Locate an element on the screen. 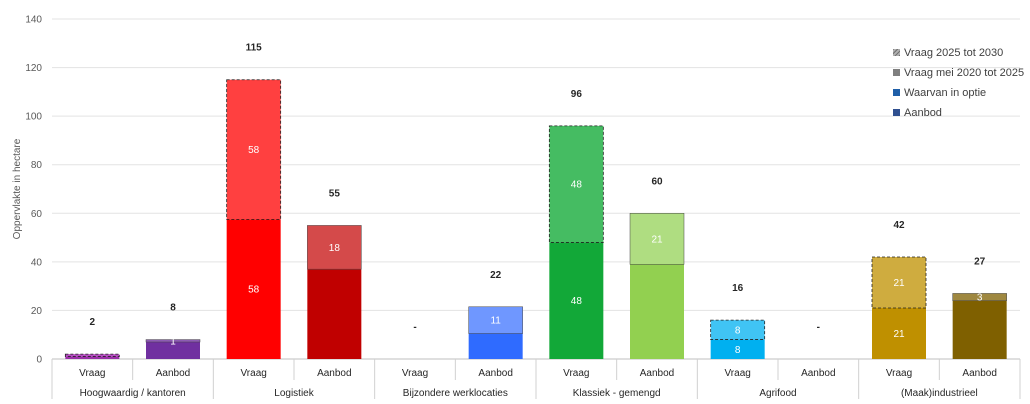 Image resolution: width=1030 pixels, height=404 pixels. bar-total-label: 16 is located at coordinates (738, 288).